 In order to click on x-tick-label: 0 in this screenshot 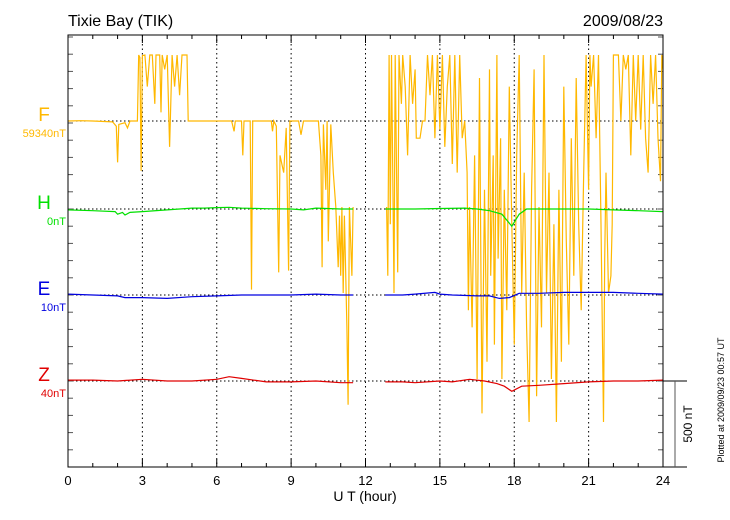, I will do `click(67, 480)`.